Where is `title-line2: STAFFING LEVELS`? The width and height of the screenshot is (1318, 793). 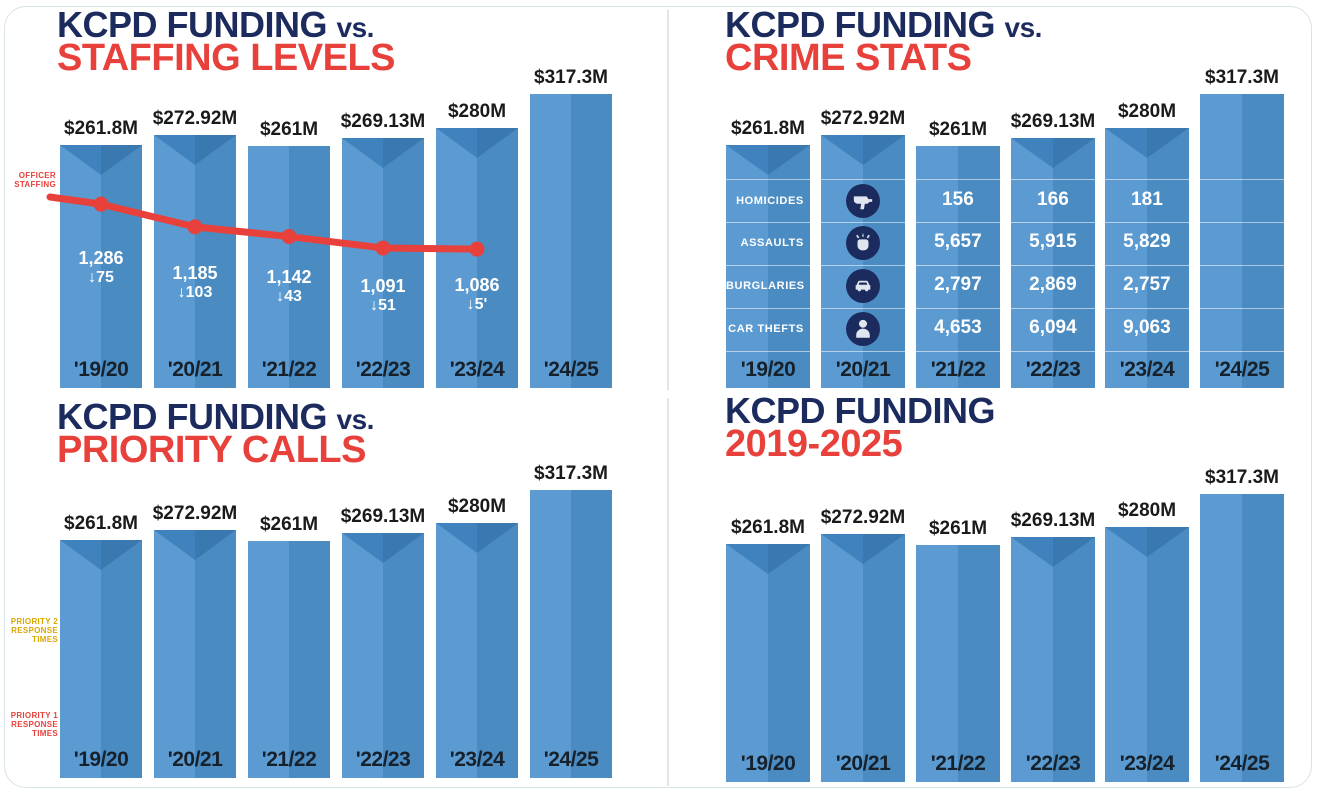
title-line2: STAFFING LEVELS is located at coordinates (226, 58).